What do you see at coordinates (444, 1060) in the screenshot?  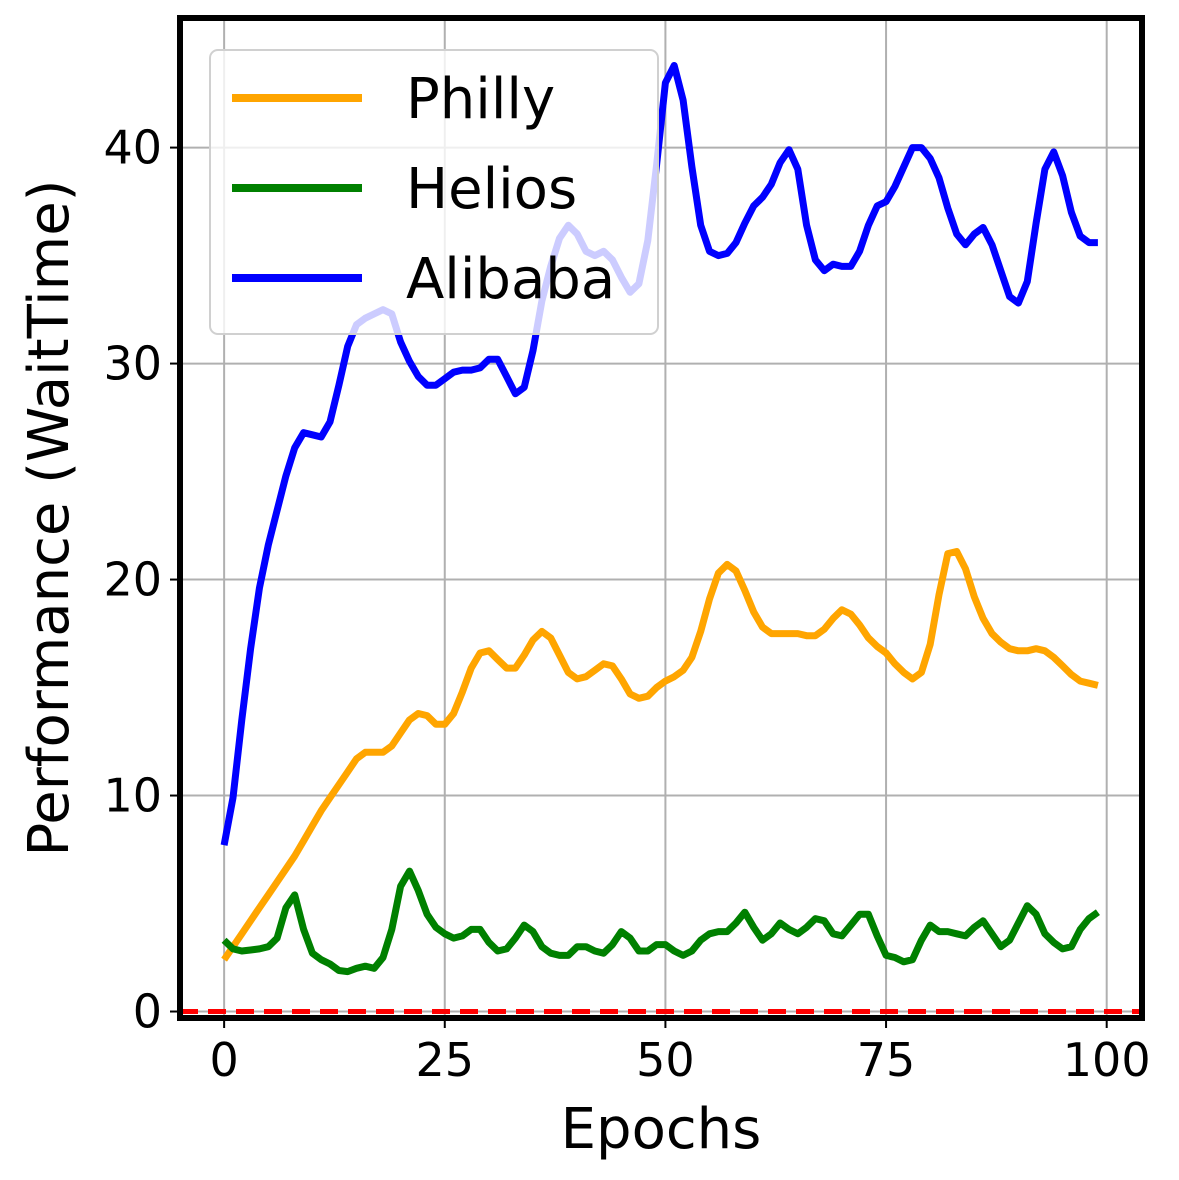 I see `x-tick-label: 25` at bounding box center [444, 1060].